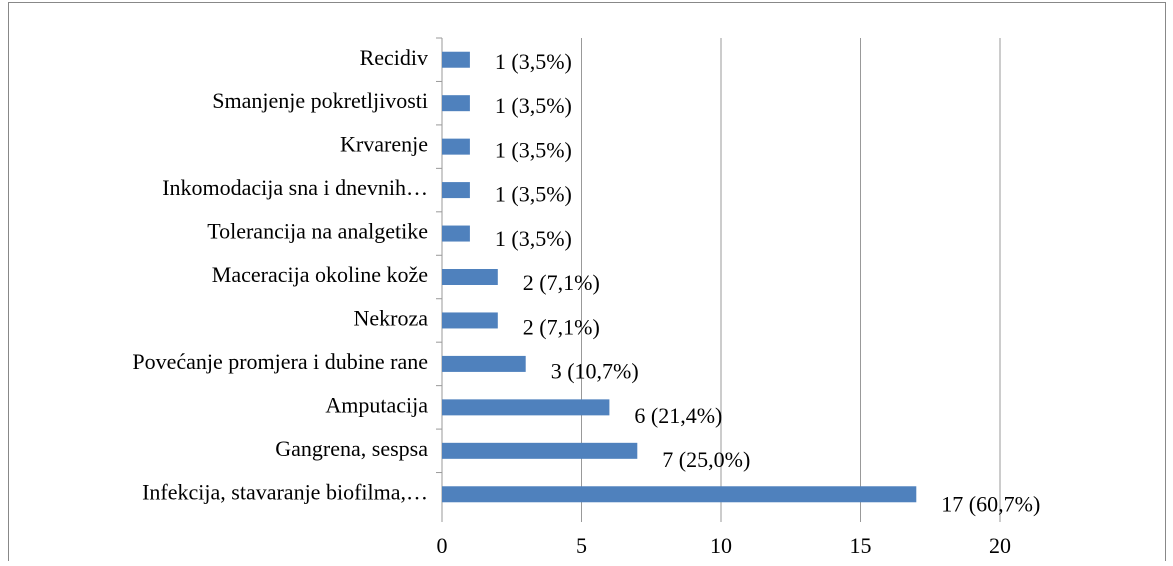 The image size is (1173, 566). I want to click on y-tick-label: Recidiv, so click(394, 57).